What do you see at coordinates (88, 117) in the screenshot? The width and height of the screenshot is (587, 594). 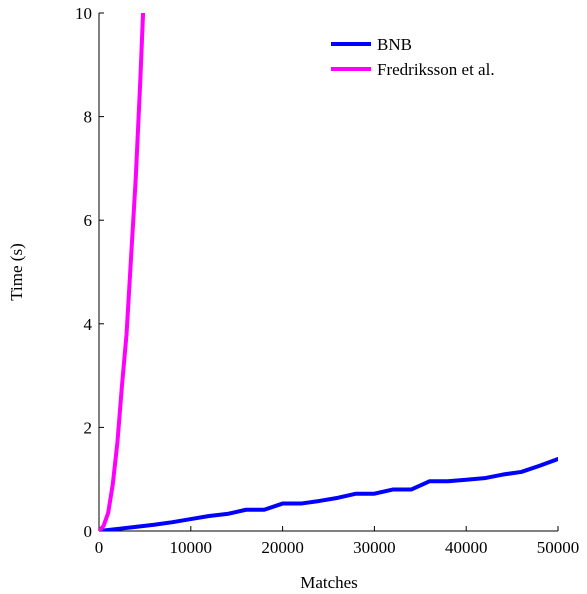 I see `y-tick-label: 8` at bounding box center [88, 117].